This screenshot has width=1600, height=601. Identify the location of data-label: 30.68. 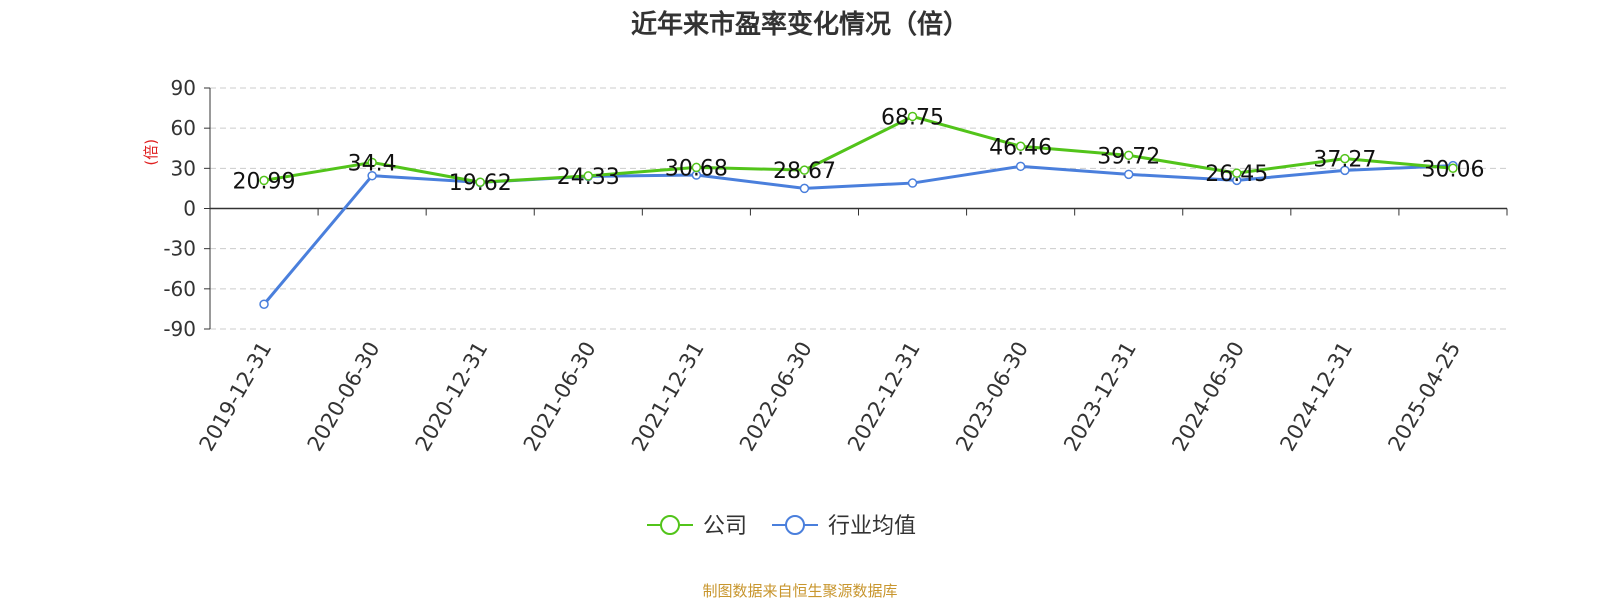
(696, 168).